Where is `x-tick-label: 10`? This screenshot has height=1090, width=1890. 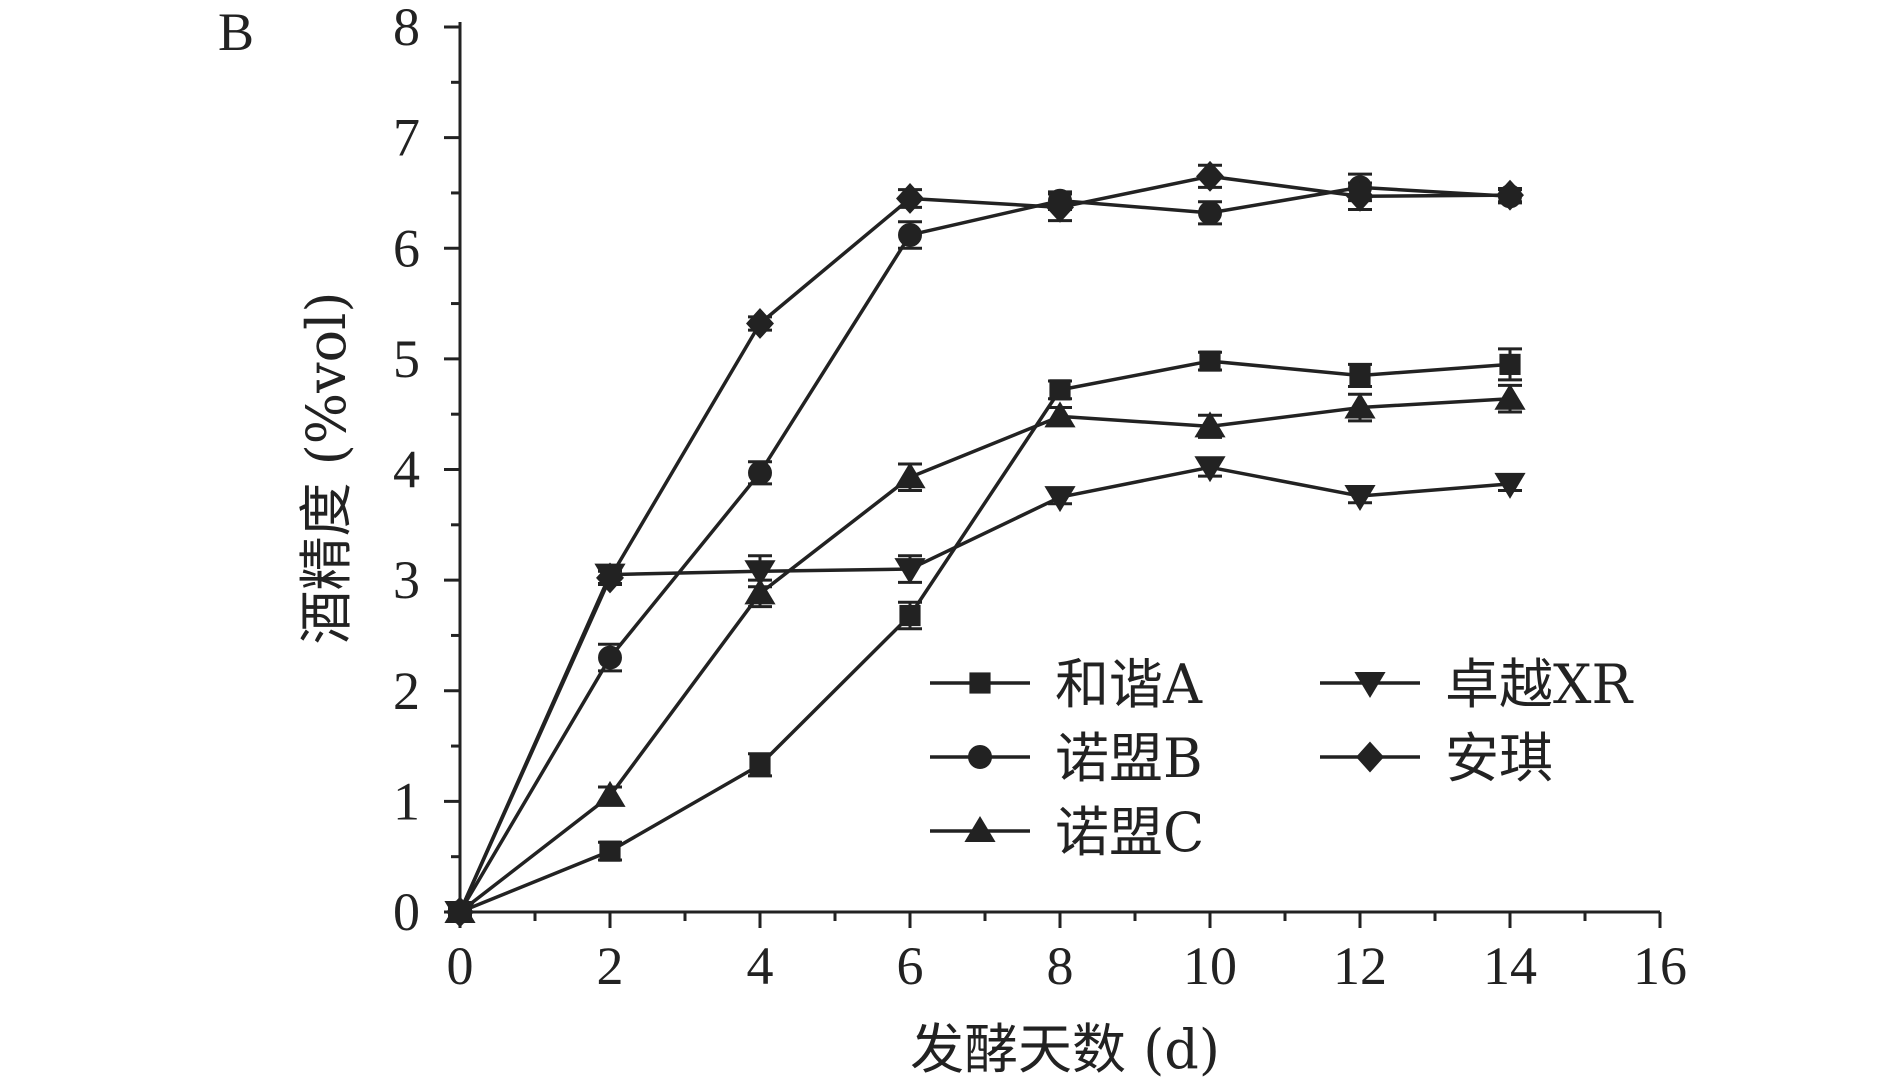
x-tick-label: 10 is located at coordinates (1210, 966).